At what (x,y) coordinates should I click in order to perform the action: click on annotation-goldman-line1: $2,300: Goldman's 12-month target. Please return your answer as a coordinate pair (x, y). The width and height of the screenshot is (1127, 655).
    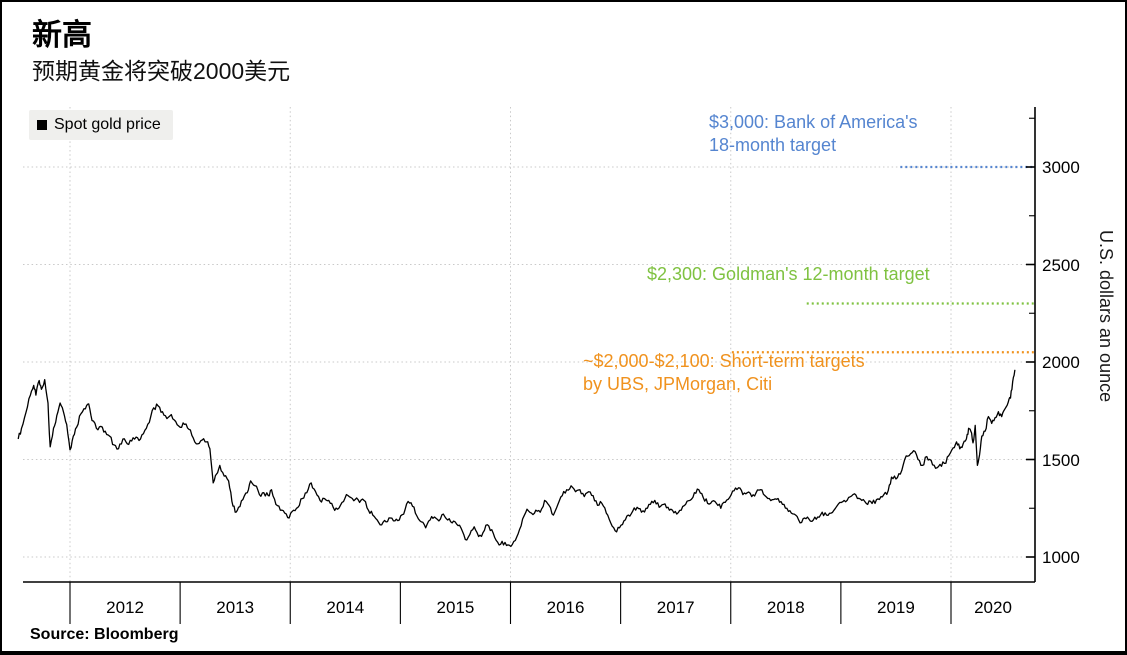
    Looking at the image, I should click on (788, 274).